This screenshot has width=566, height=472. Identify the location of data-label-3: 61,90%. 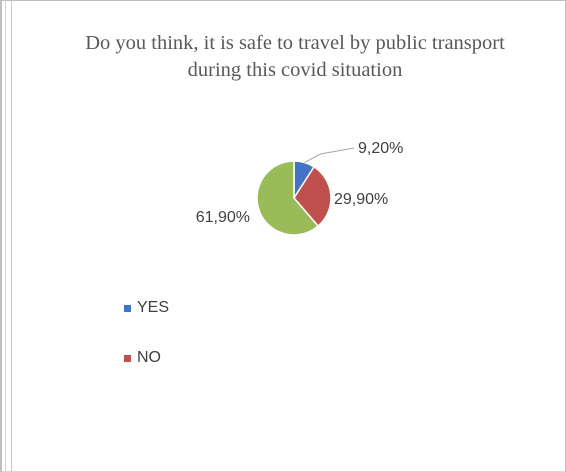
(223, 217).